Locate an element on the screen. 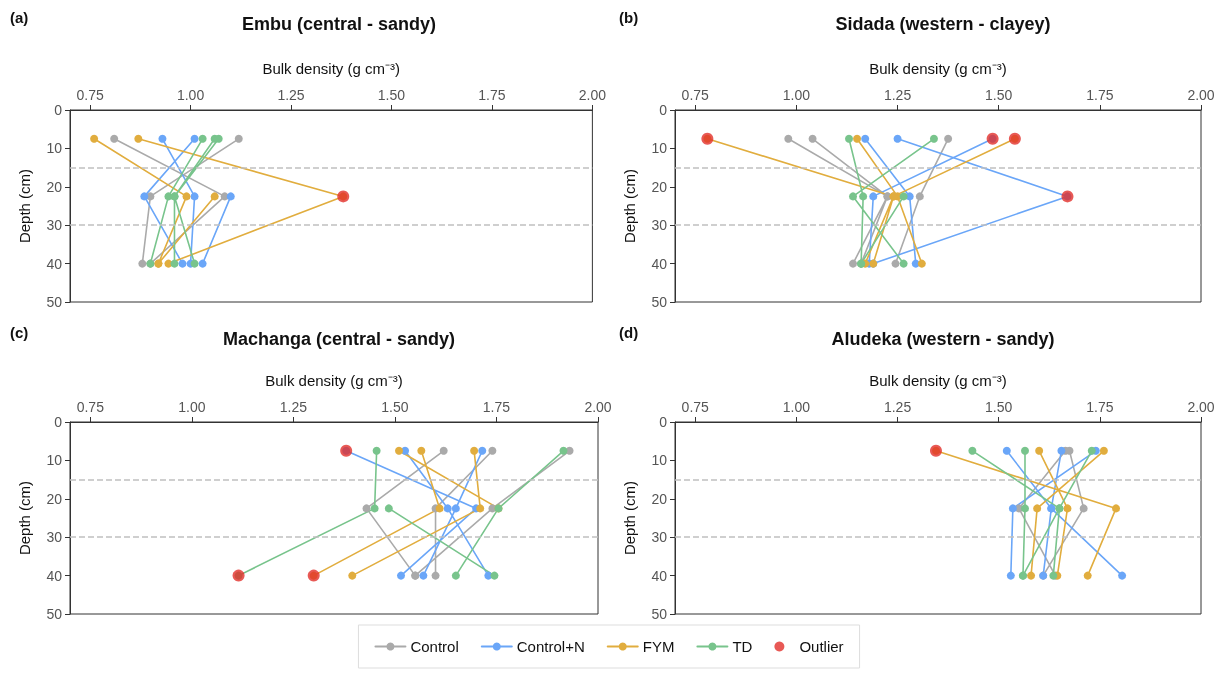  chart-title: Machanga (central - sandy) is located at coordinates (339, 339).